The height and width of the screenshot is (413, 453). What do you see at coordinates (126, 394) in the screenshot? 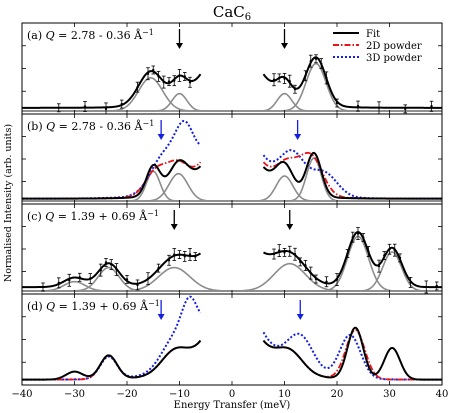
I see `x-tick-label: −20` at bounding box center [126, 394].